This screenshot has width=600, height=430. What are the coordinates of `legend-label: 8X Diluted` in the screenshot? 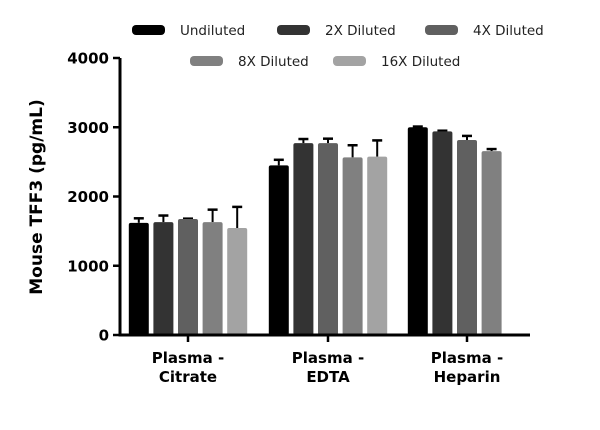 It's located at (273, 62).